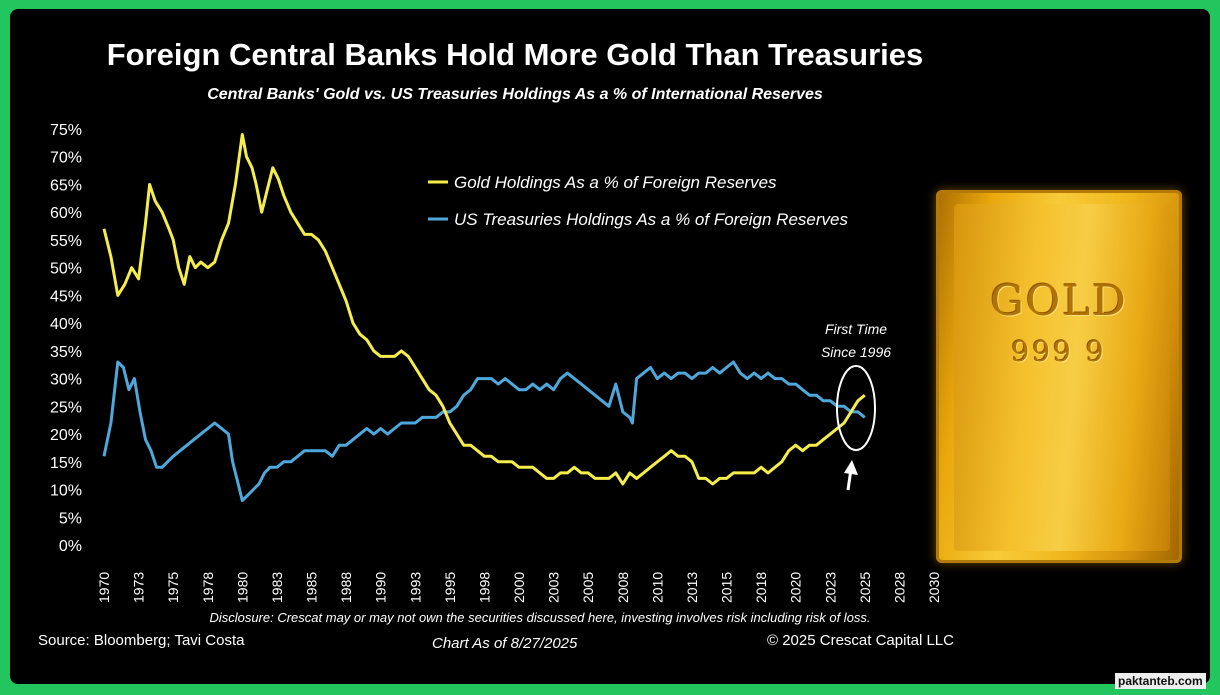 The width and height of the screenshot is (1220, 695). What do you see at coordinates (70, 546) in the screenshot?
I see `y-tick-label: 0%` at bounding box center [70, 546].